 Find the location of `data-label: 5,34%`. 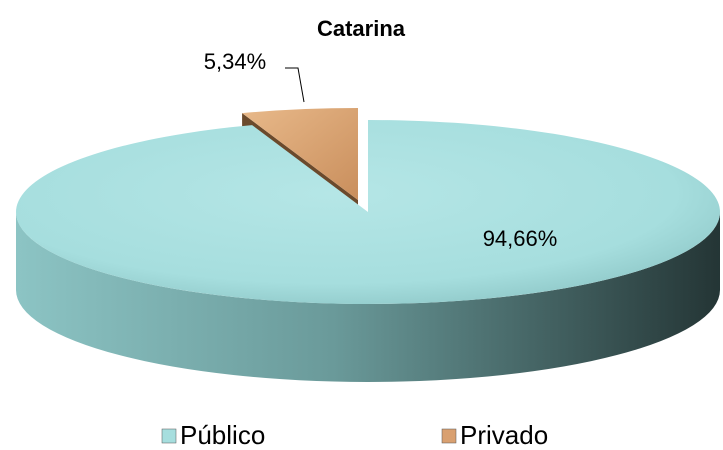

data-label: 5,34% is located at coordinates (235, 61).